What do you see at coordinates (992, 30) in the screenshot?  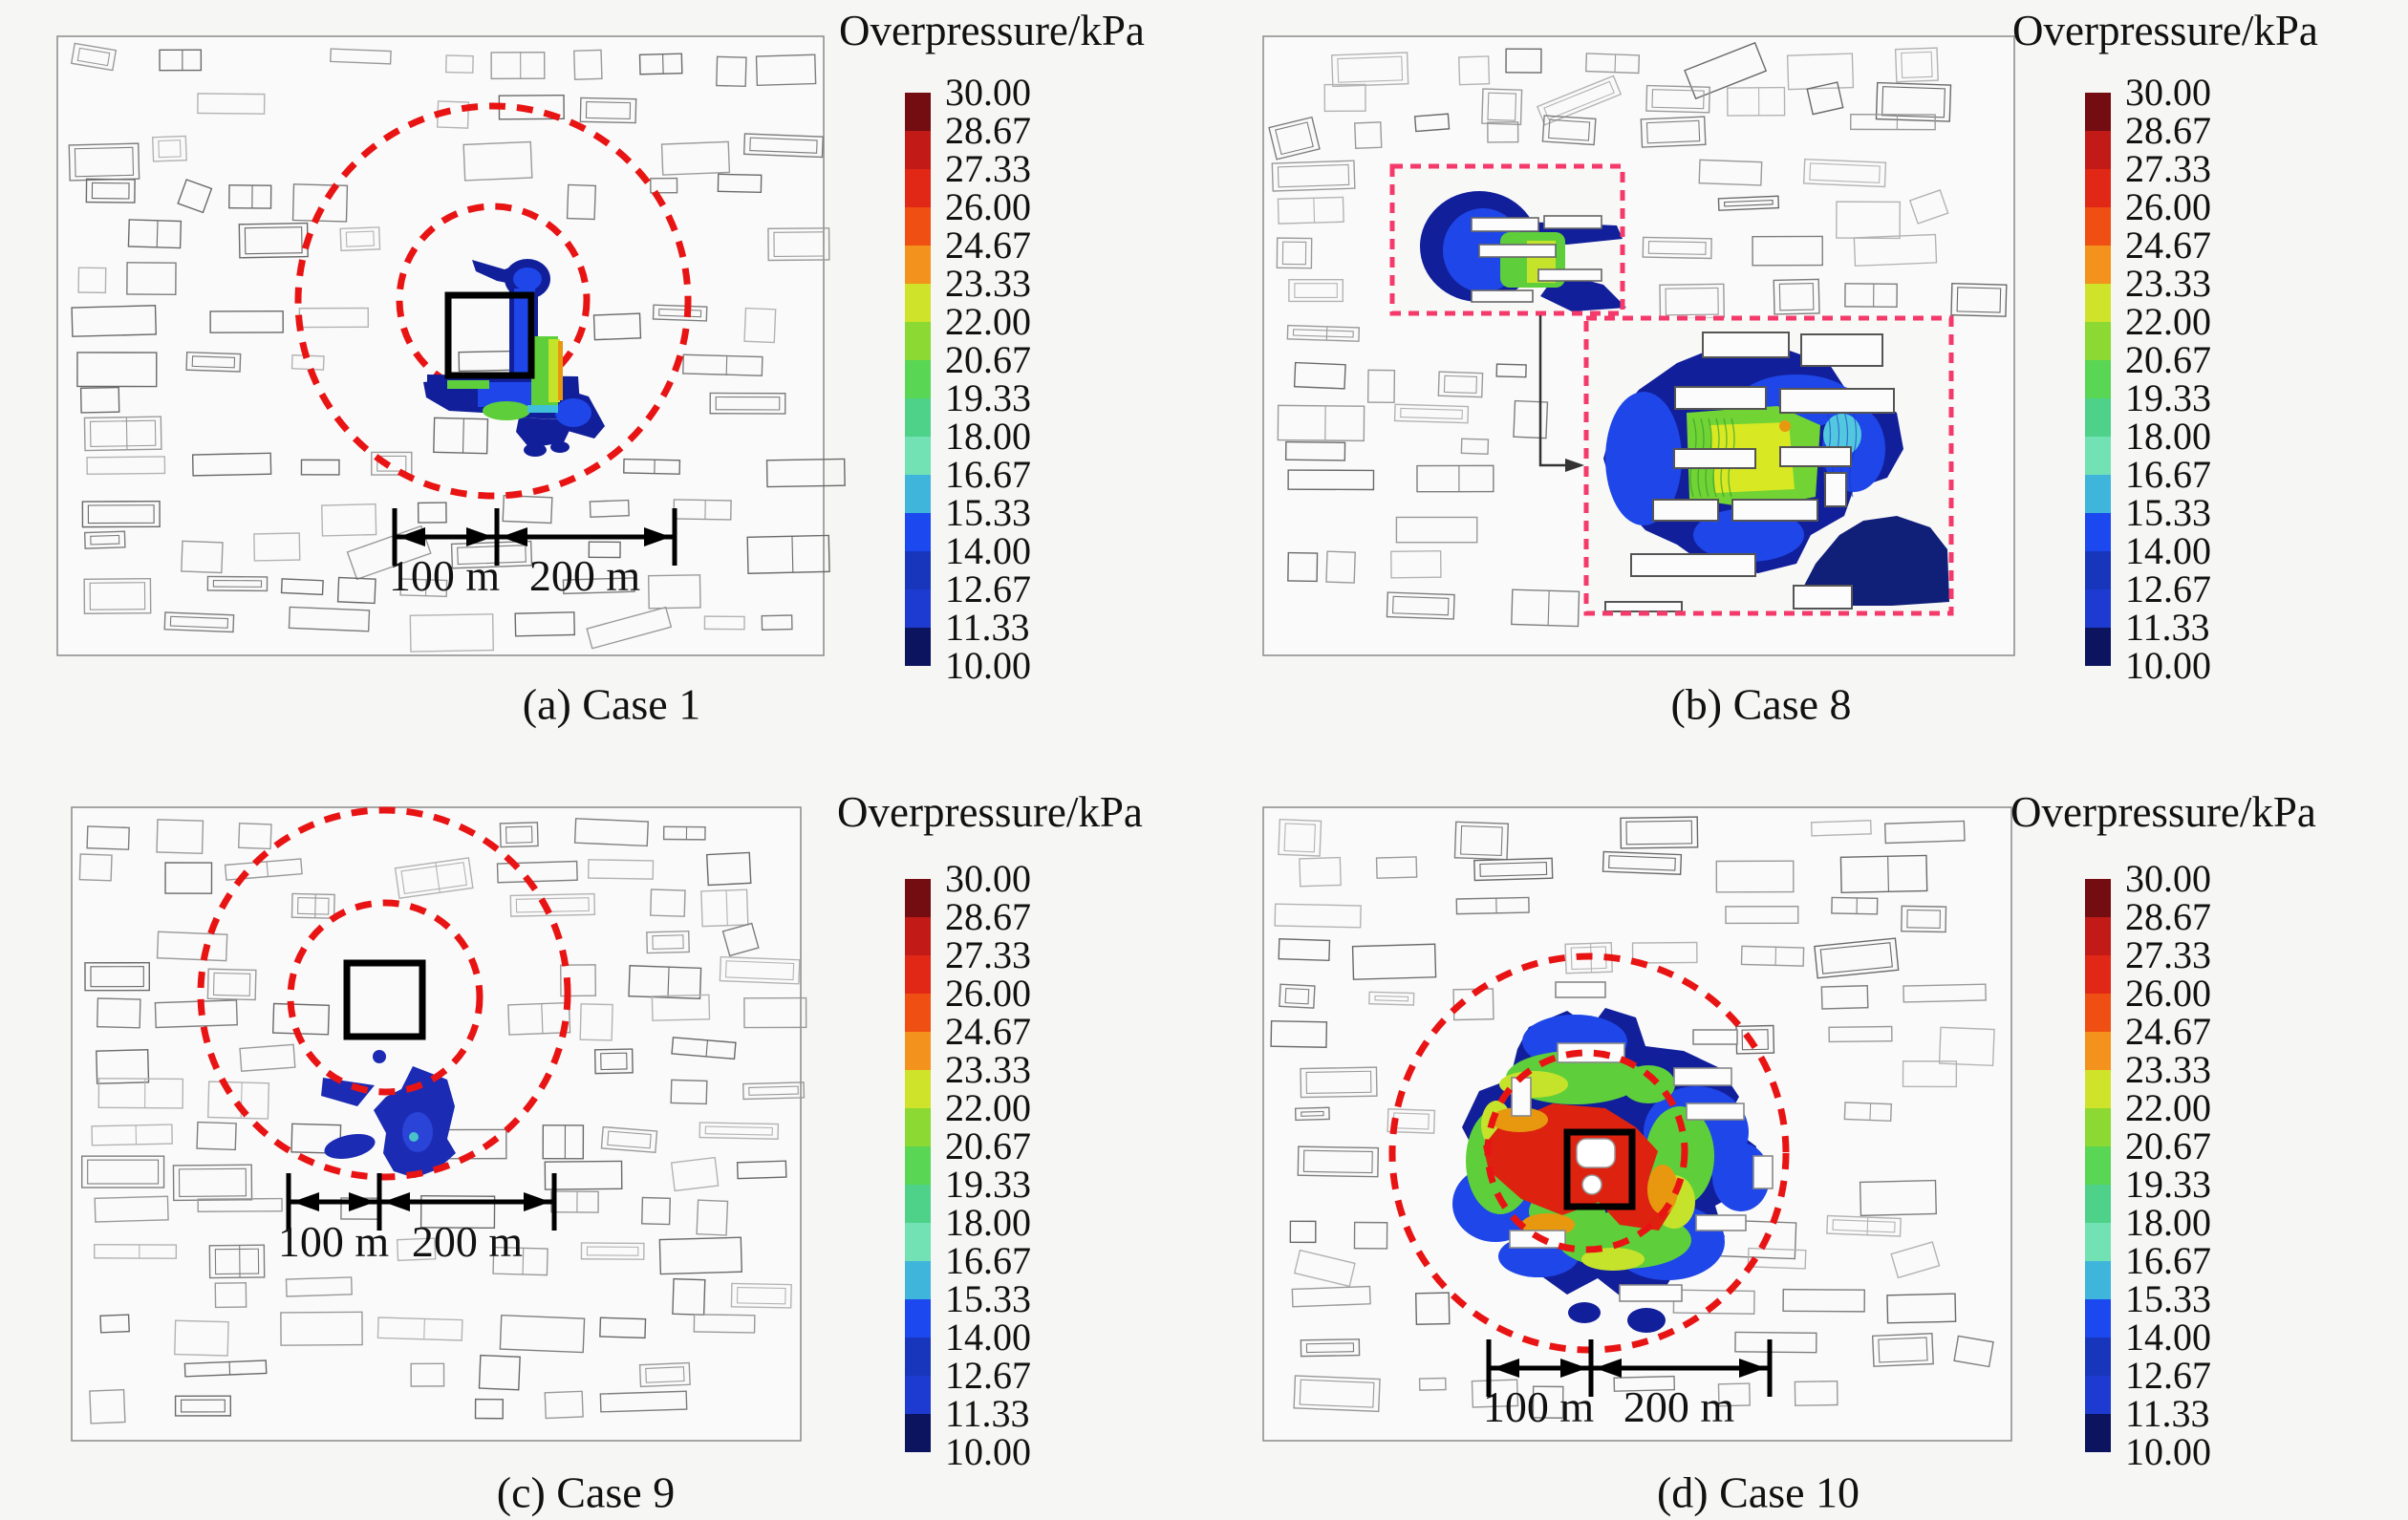 I see `colorbar-title: Overpressure/kPa` at bounding box center [992, 30].